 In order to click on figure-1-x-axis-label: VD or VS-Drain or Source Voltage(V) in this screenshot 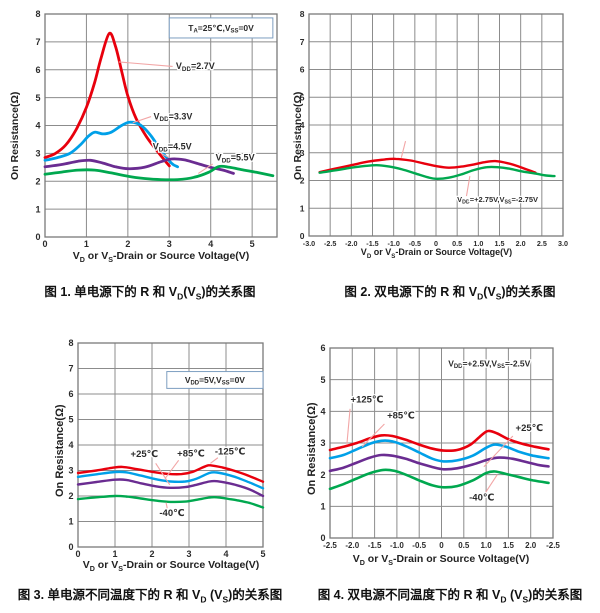, I will do `click(161, 257)`.